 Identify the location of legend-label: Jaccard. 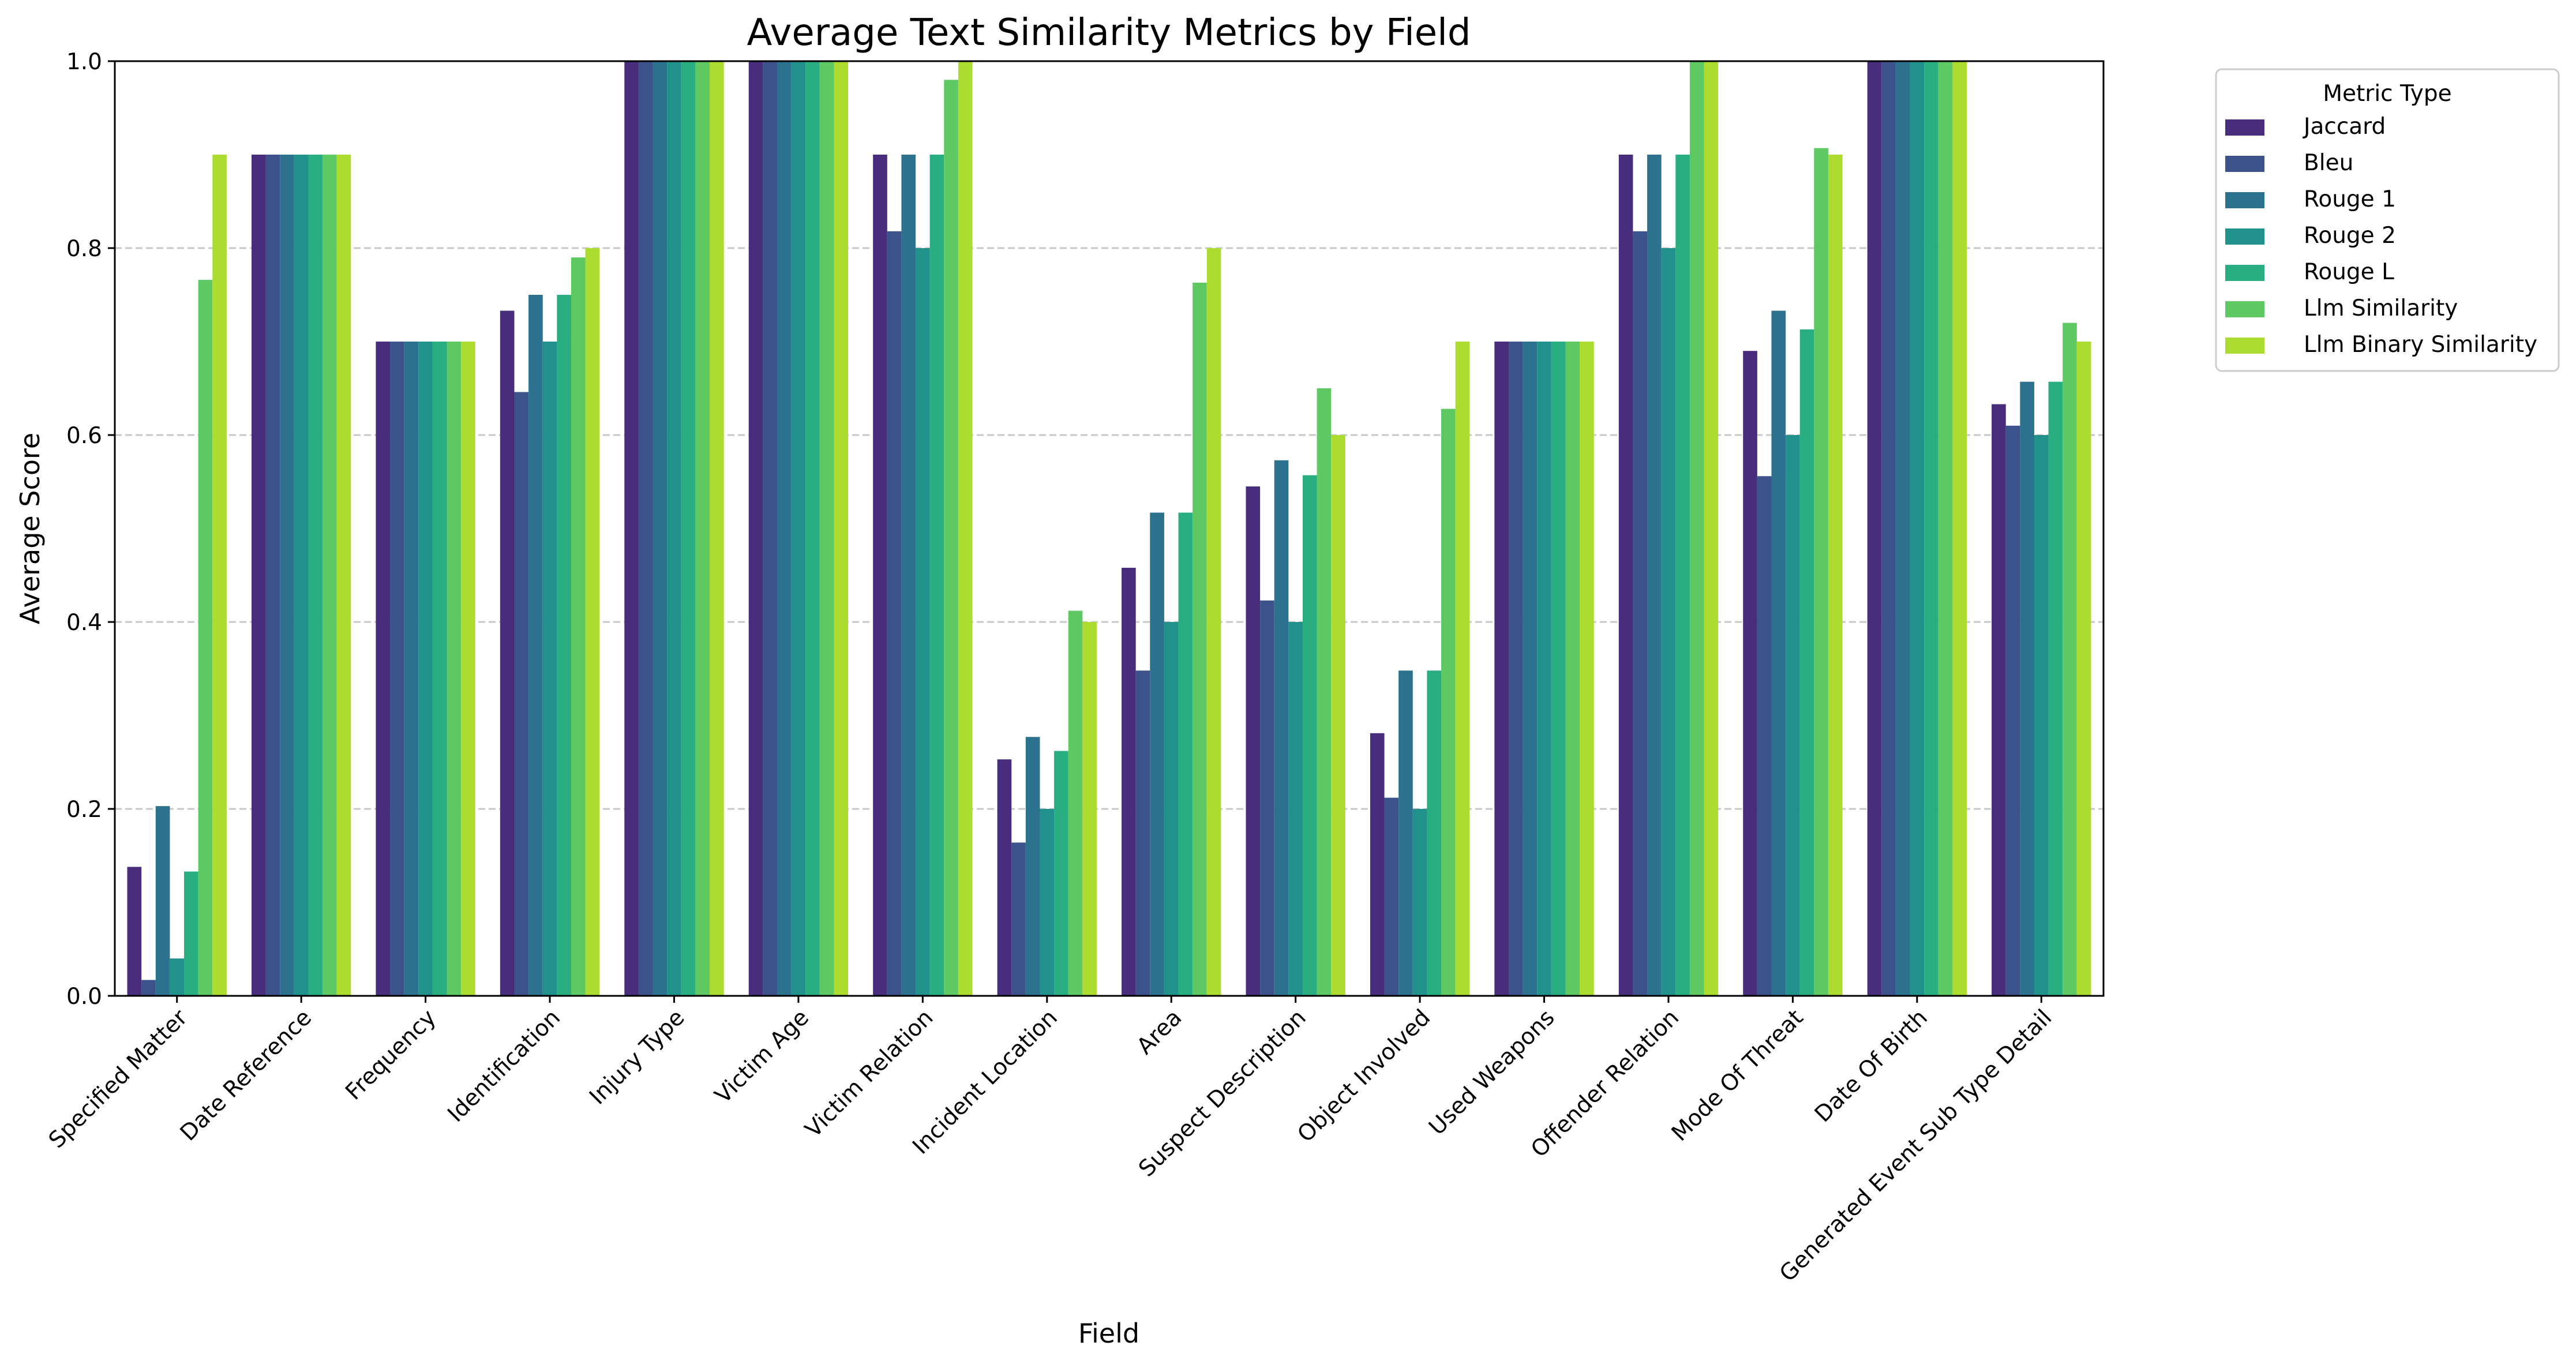
(2344, 127).